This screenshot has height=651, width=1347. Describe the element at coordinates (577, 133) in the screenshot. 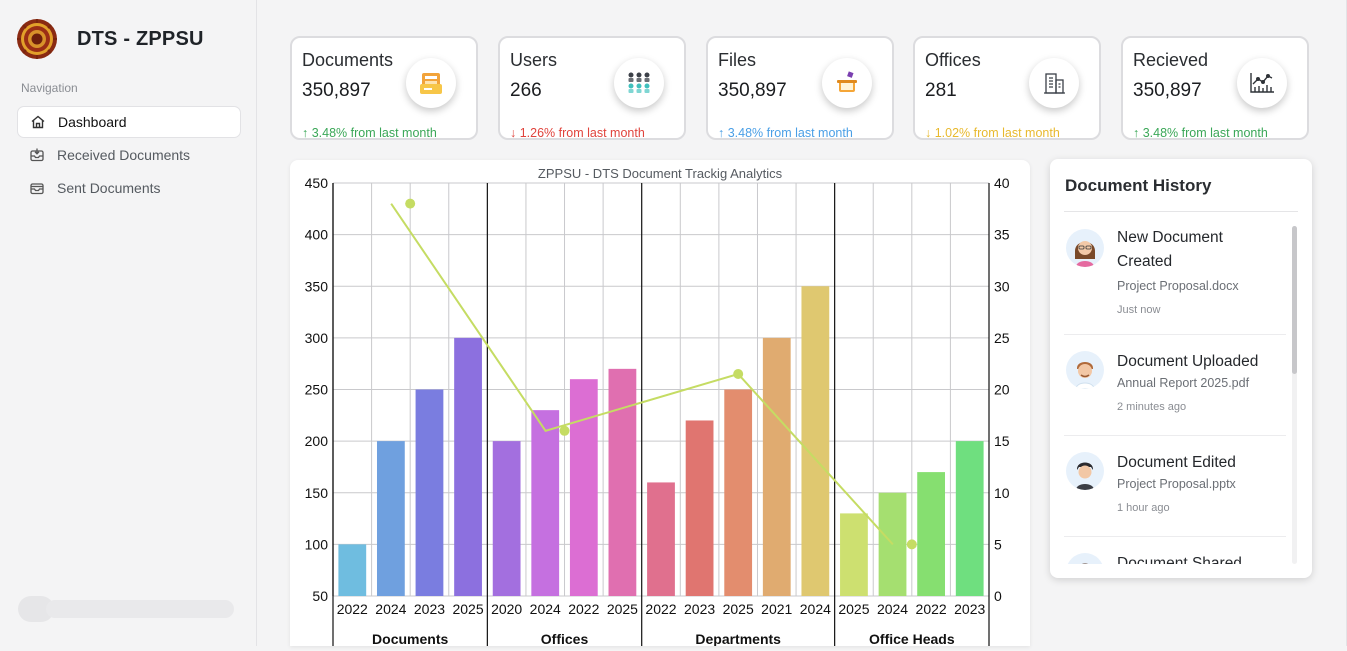

I see `stat-trend: ↓ 1.26% from last month` at that location.